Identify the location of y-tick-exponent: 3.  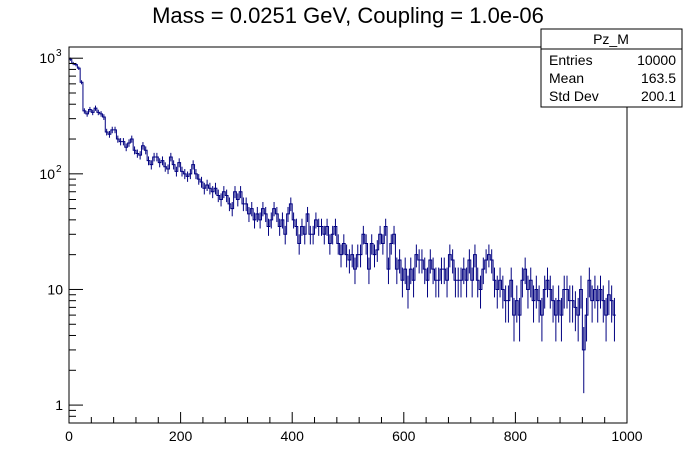
(59, 53).